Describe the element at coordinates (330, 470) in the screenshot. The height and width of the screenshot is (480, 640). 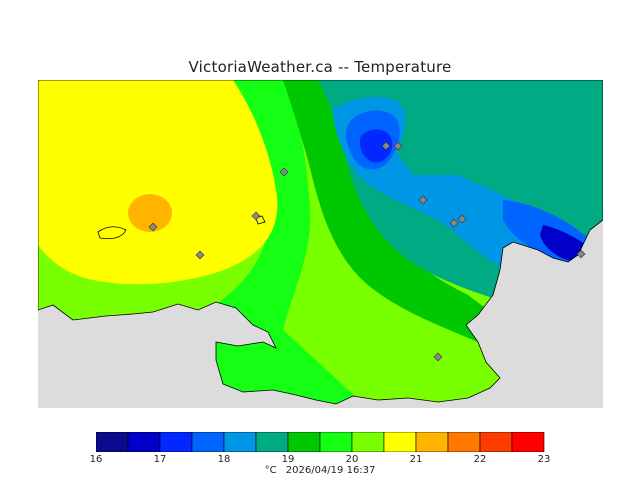
I see `timestamp-label: 2026/04/19 16:37` at that location.